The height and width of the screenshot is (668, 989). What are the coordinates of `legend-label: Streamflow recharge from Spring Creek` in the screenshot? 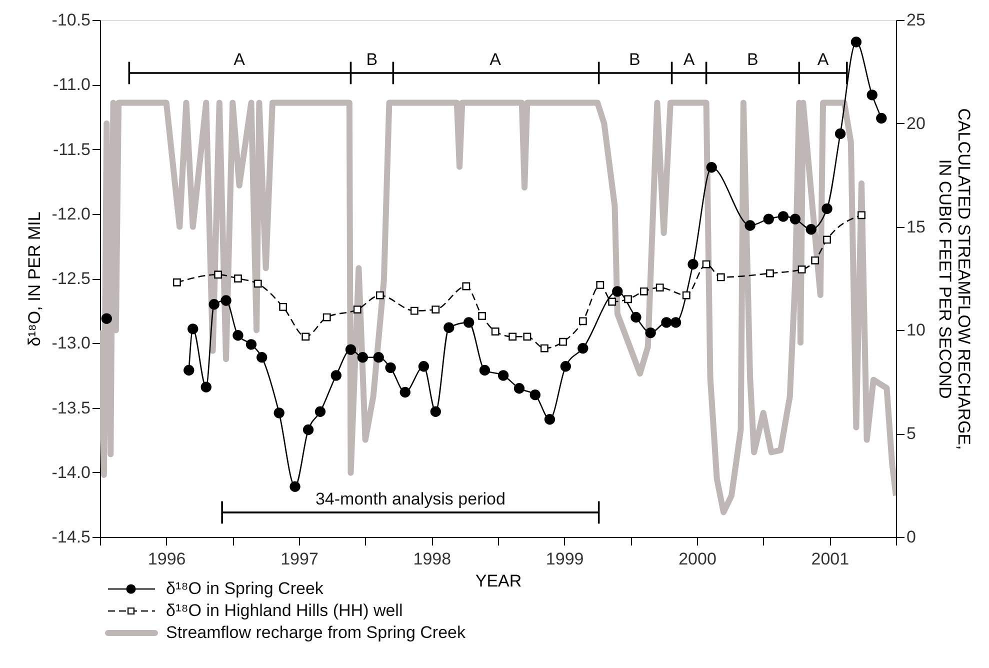 It's located at (316, 632).